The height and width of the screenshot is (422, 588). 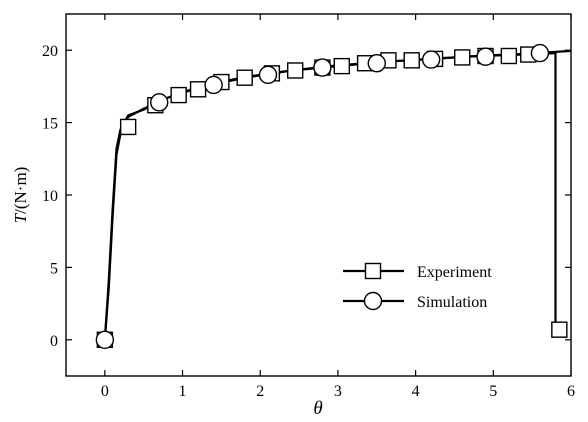 I want to click on x-tick-label: 0, so click(x=105, y=391).